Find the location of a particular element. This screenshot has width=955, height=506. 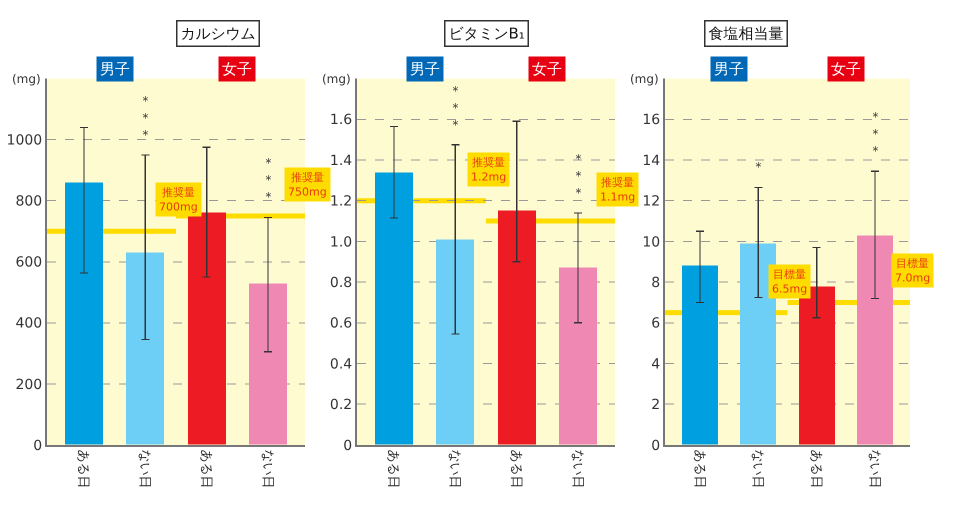

y-tick-label: 200 is located at coordinates (28, 384).